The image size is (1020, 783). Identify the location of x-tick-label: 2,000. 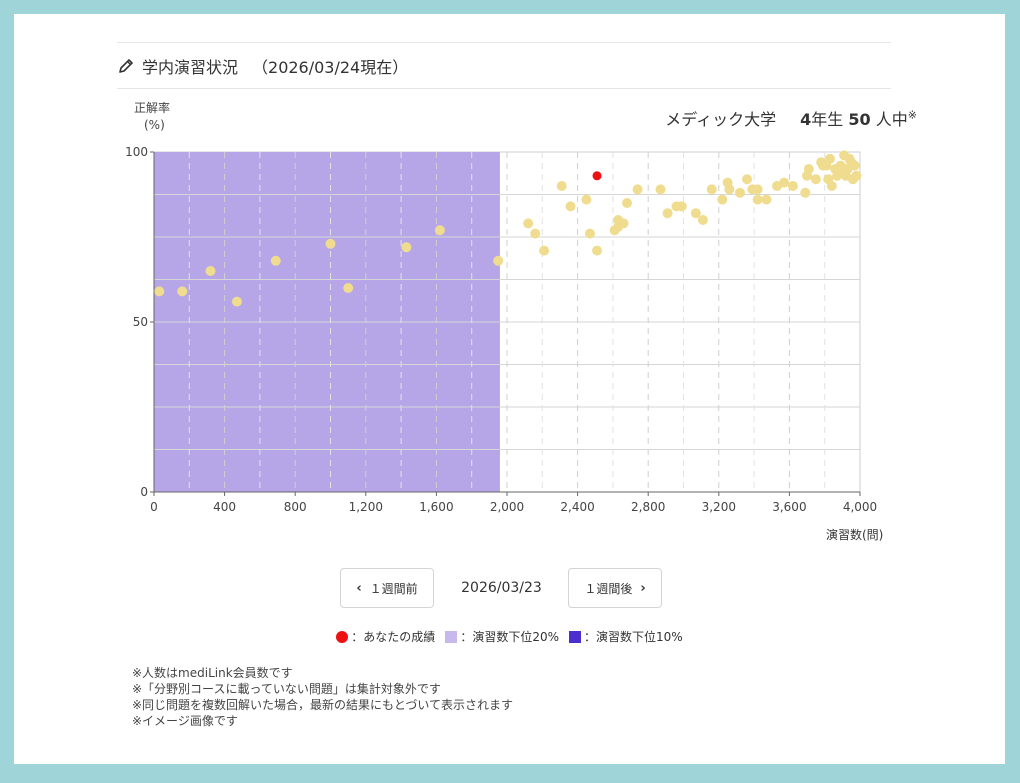
(507, 507).